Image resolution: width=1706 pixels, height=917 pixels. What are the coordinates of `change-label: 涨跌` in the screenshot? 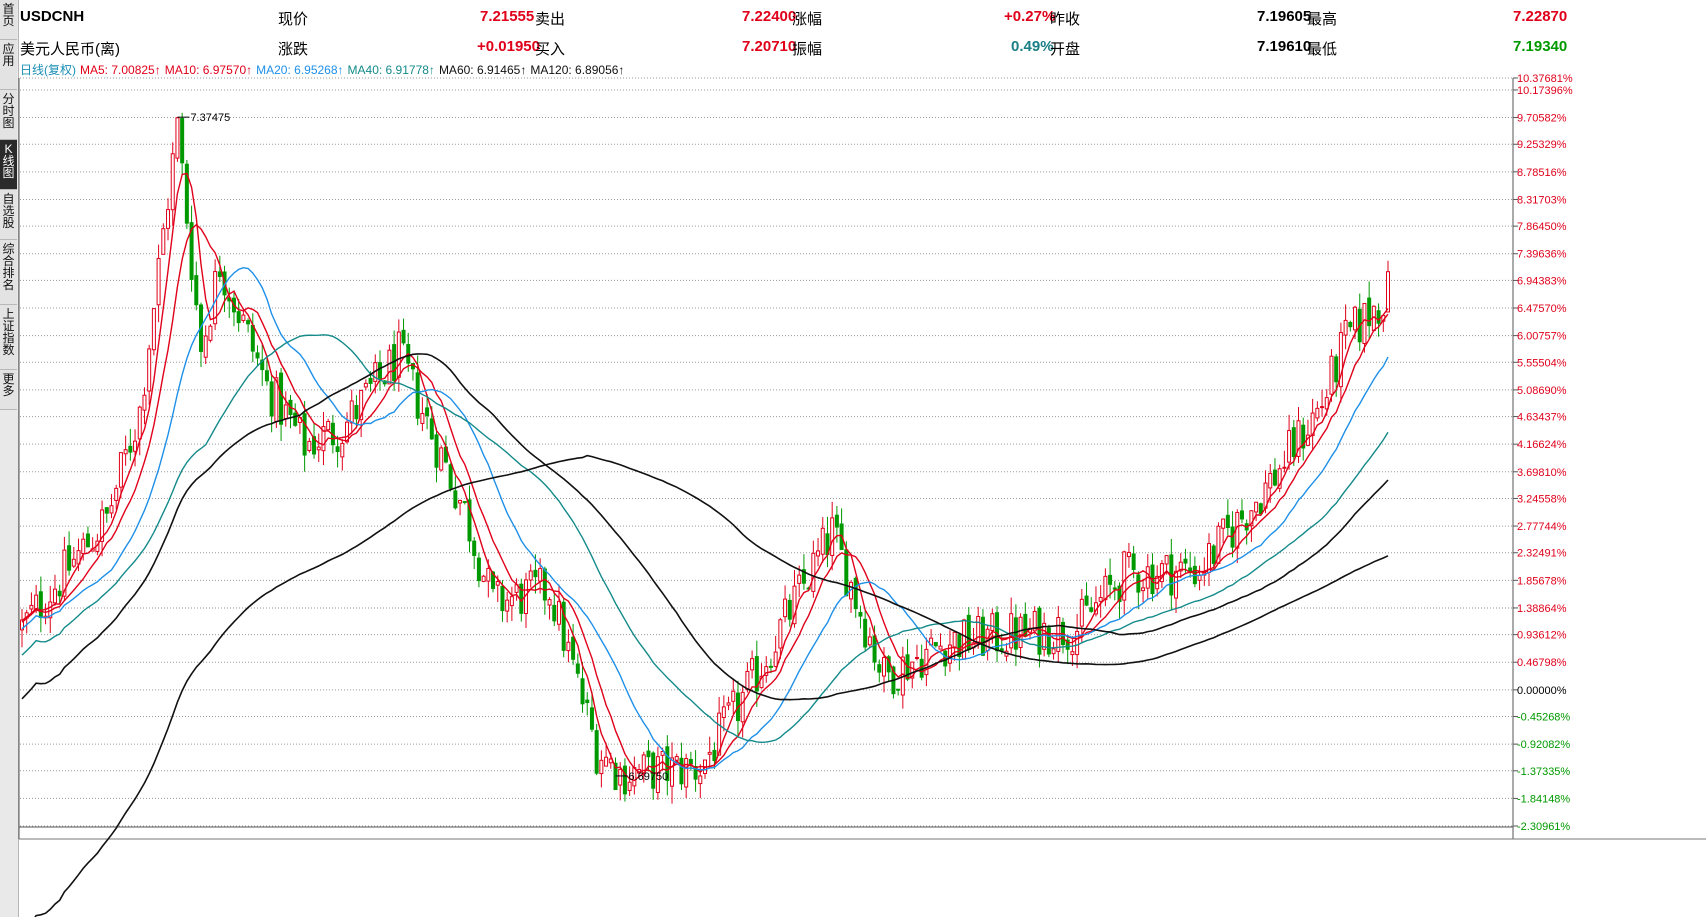 It's located at (293, 49).